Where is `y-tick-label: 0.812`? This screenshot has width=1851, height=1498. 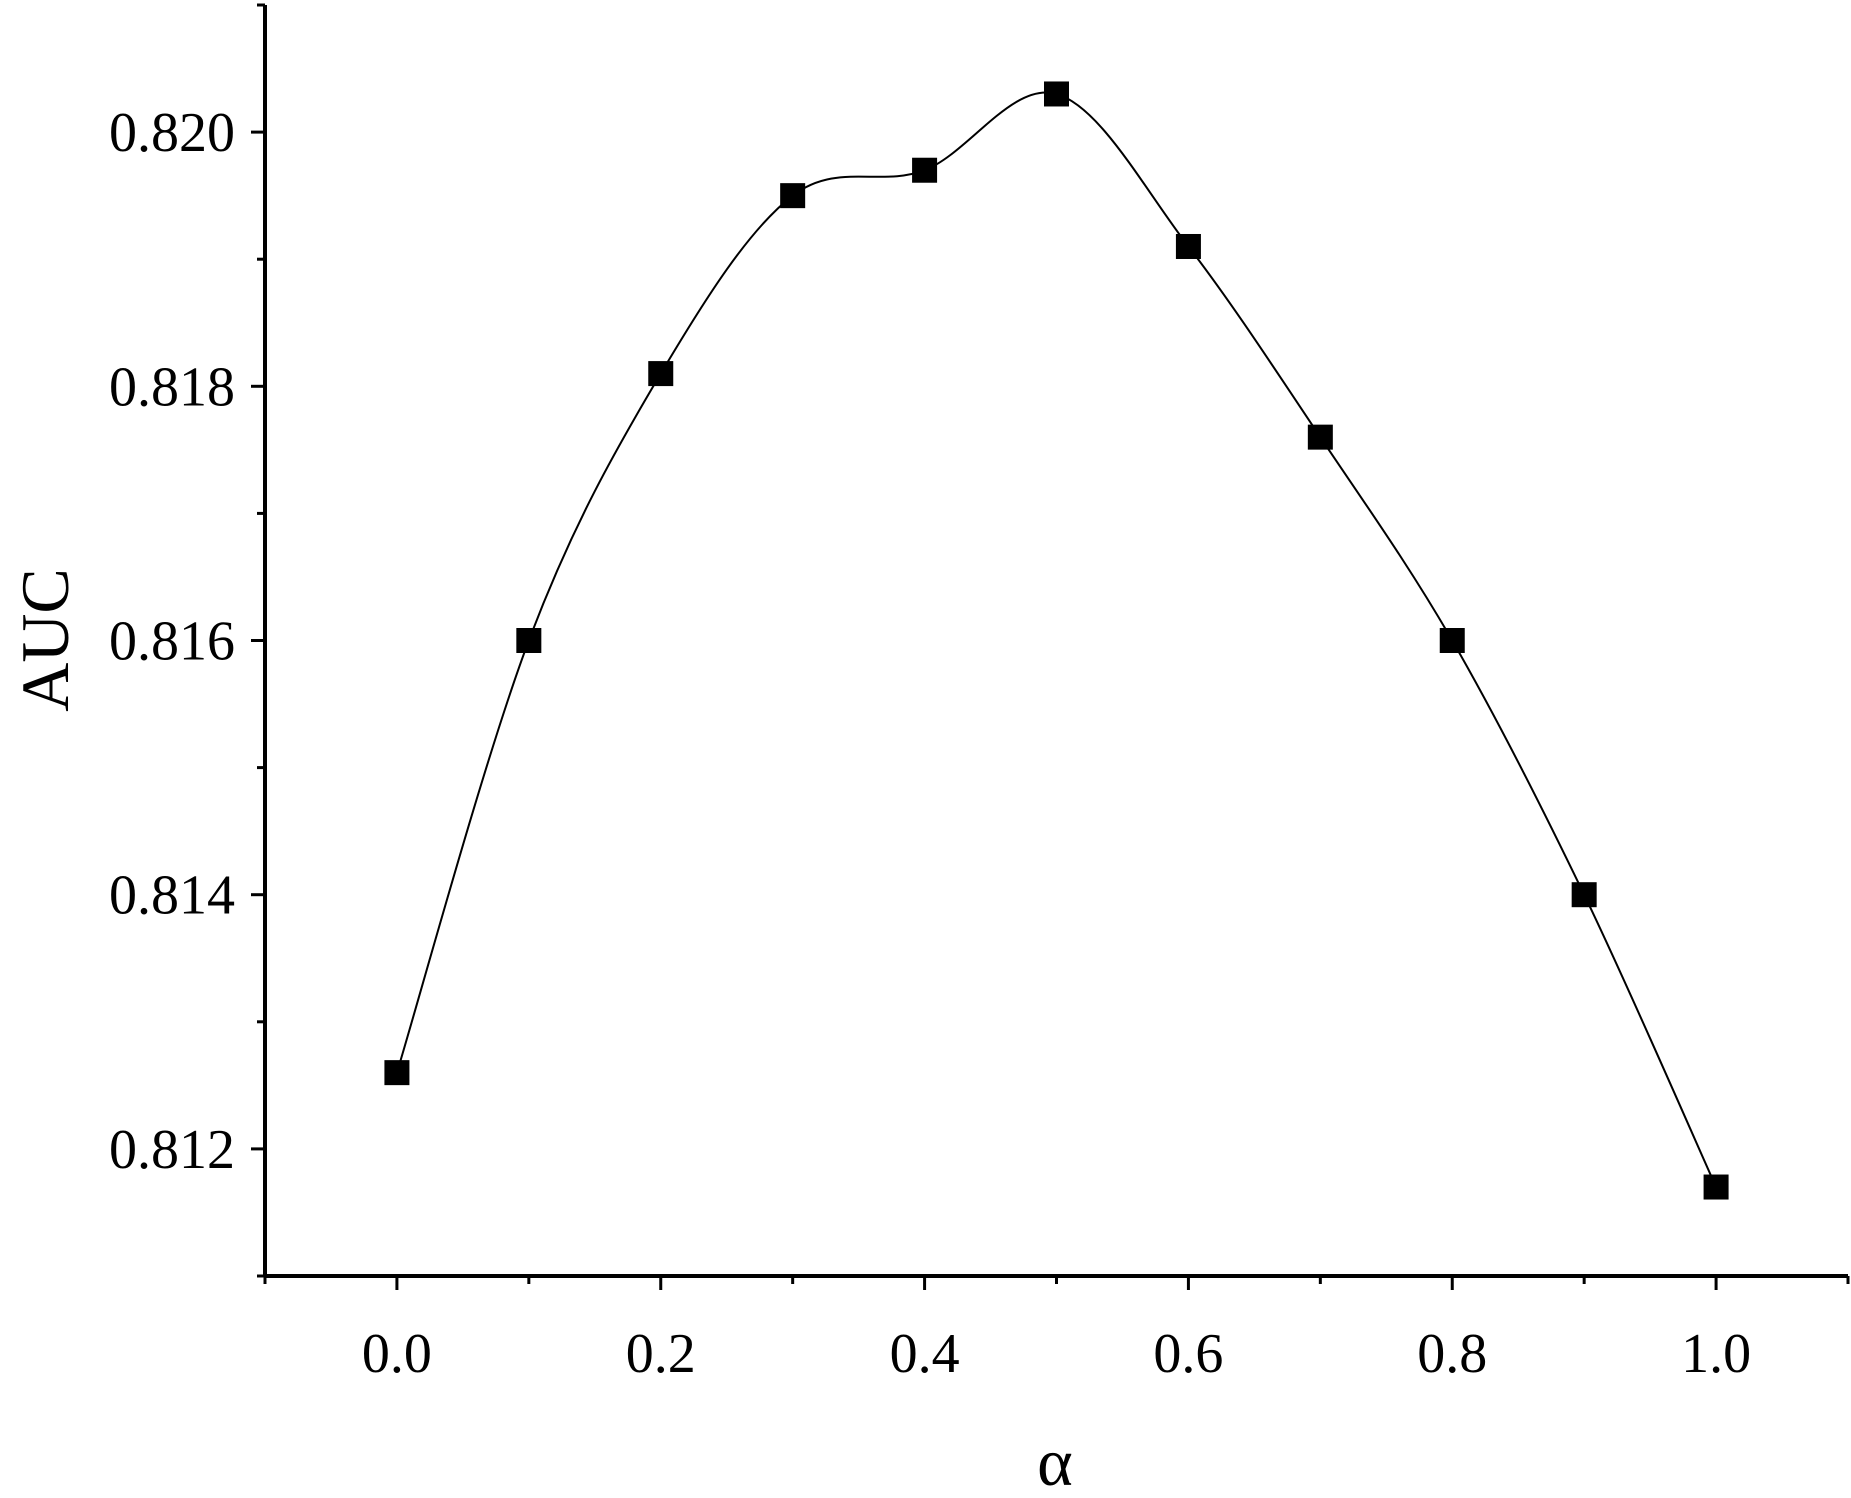
y-tick-label: 0.812 is located at coordinates (172, 1150).